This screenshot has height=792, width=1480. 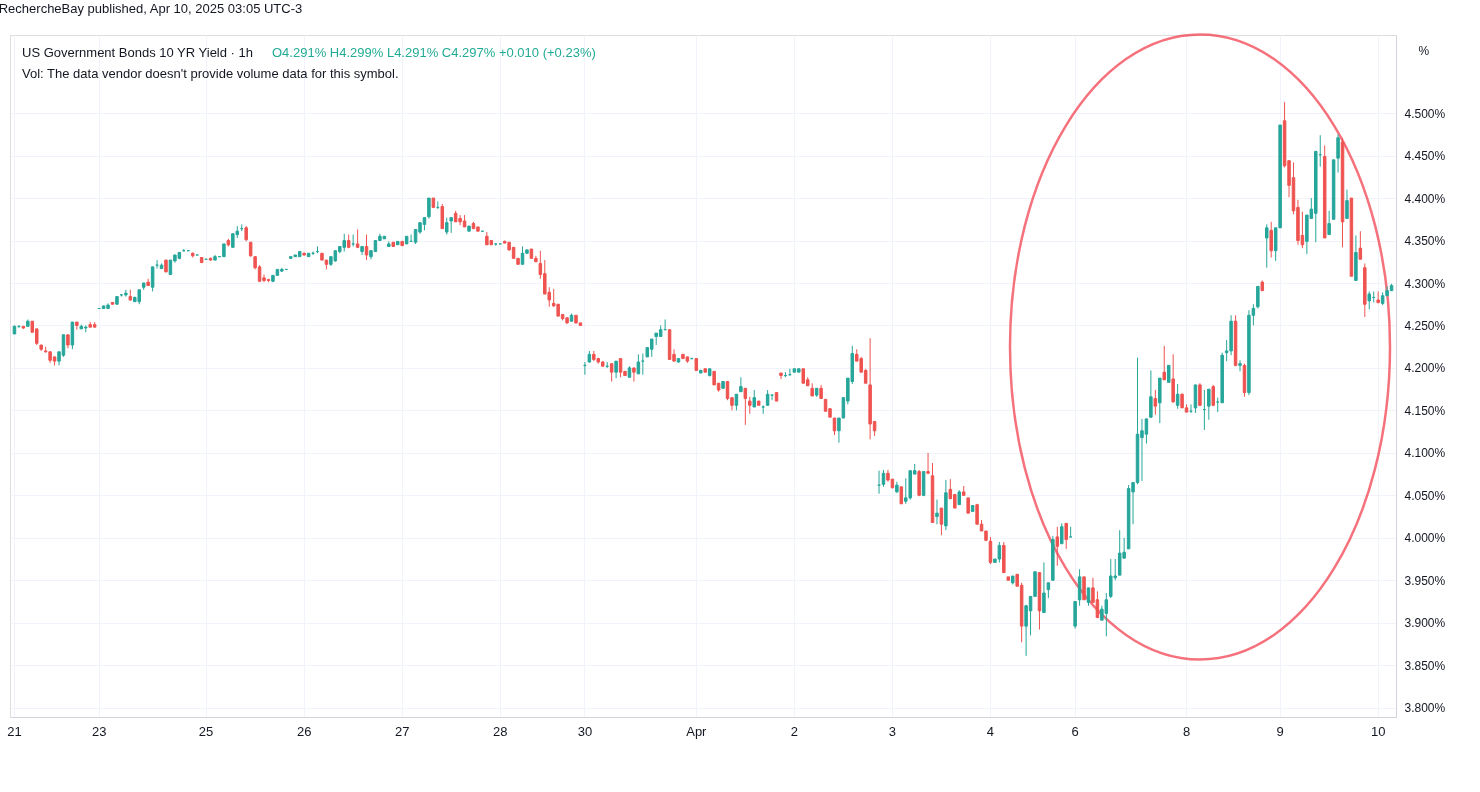 What do you see at coordinates (990, 731) in the screenshot?
I see `x-tick-label: 4` at bounding box center [990, 731].